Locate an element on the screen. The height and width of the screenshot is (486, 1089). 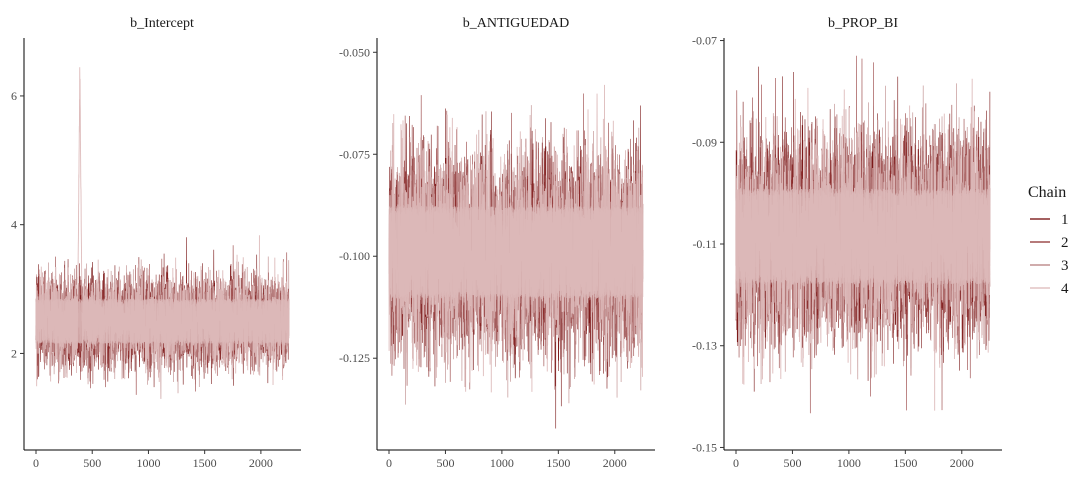
legend-label-chain-3: 3 is located at coordinates (1065, 266).